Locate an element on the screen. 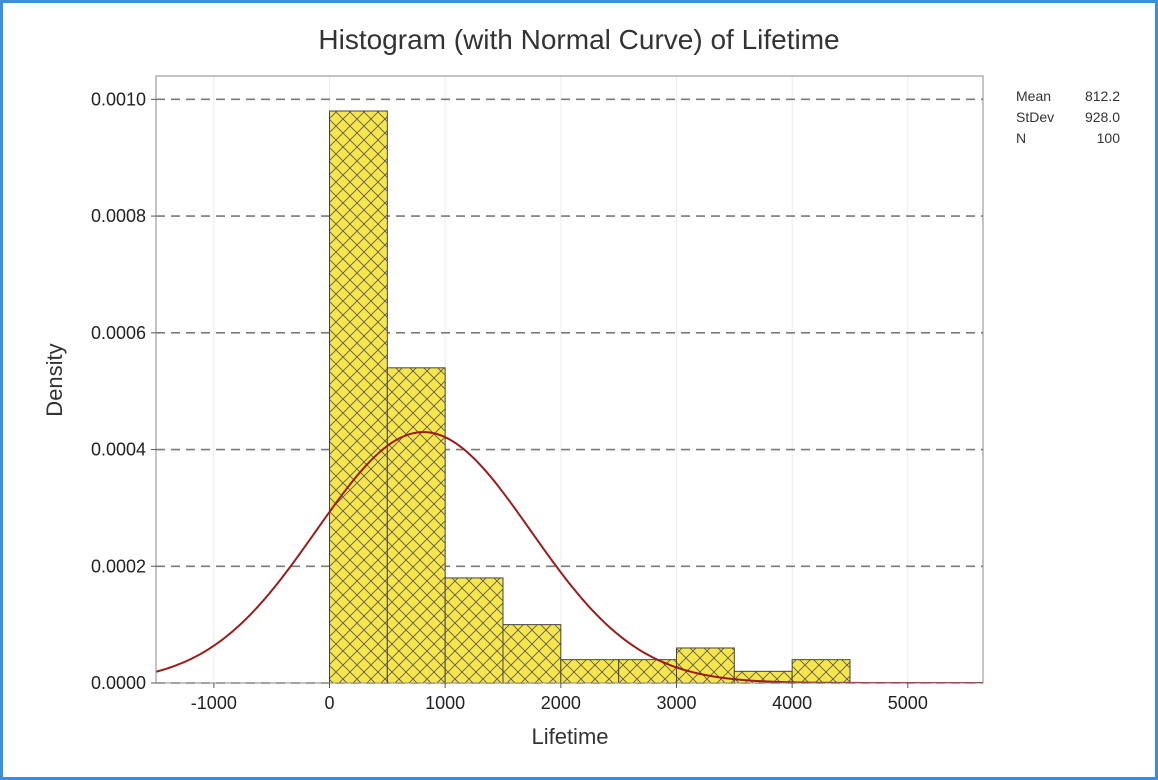  y-tick-label: 0.0008 is located at coordinates (118, 216).